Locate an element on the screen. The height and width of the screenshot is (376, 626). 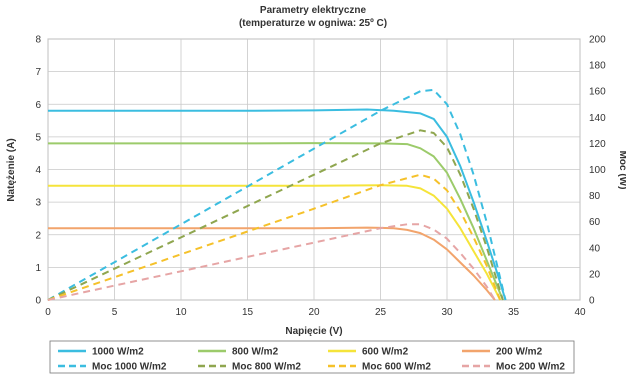
x-tick-label: 25 is located at coordinates (381, 312).